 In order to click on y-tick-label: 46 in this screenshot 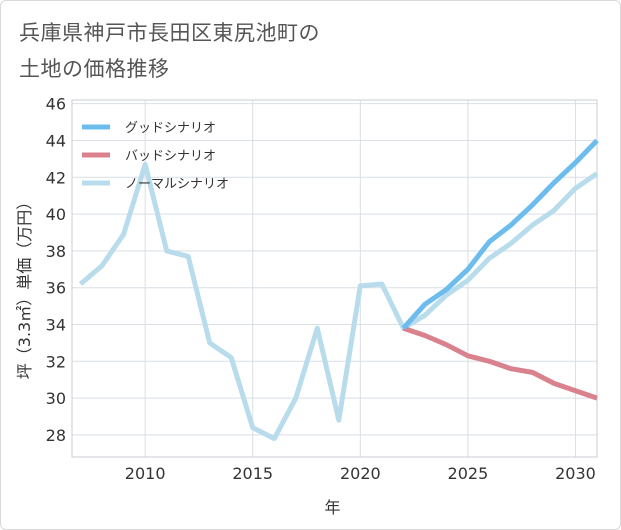, I will do `click(56, 104)`.